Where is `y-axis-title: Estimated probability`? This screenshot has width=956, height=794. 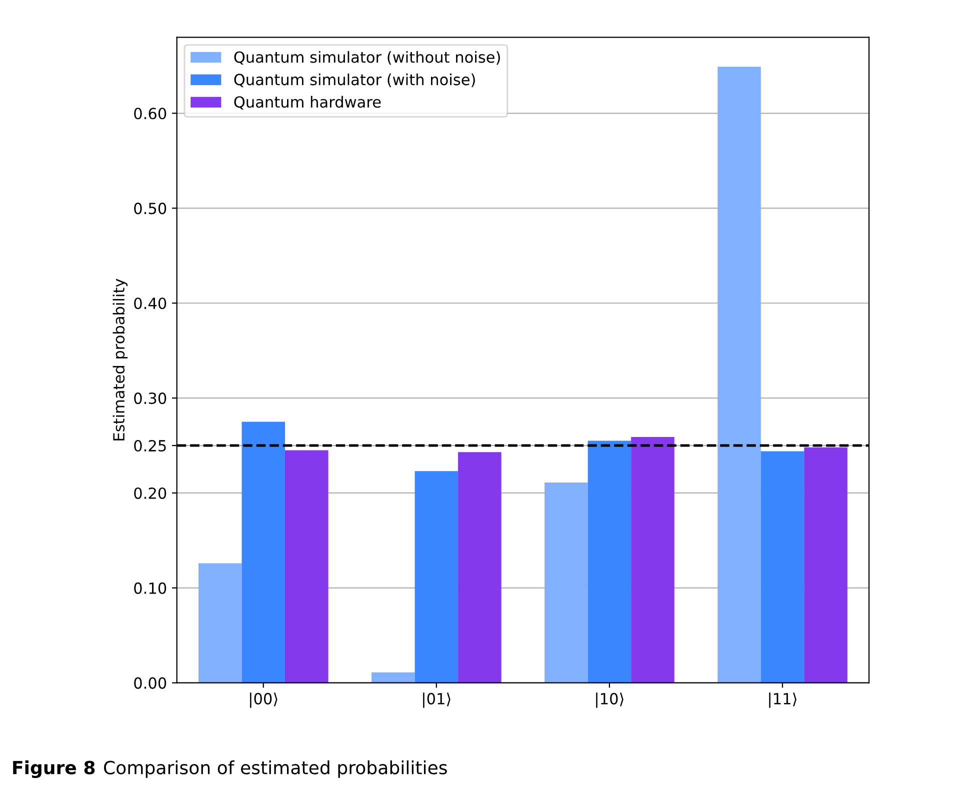 y-axis-title: Estimated probability is located at coordinates (120, 359).